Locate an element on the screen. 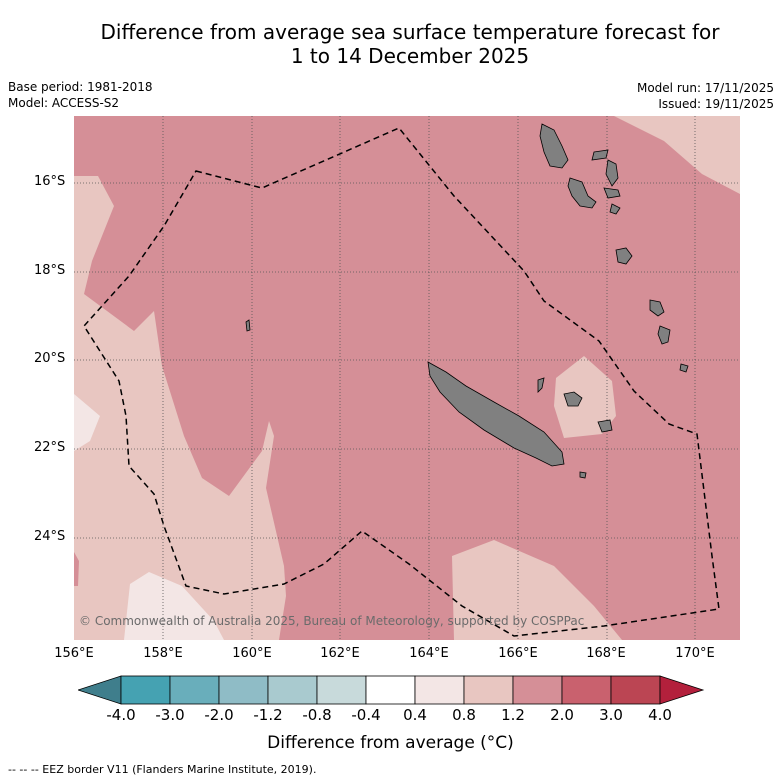 The width and height of the screenshot is (781, 781). colorbar-tick: -0.4 is located at coordinates (366, 715).